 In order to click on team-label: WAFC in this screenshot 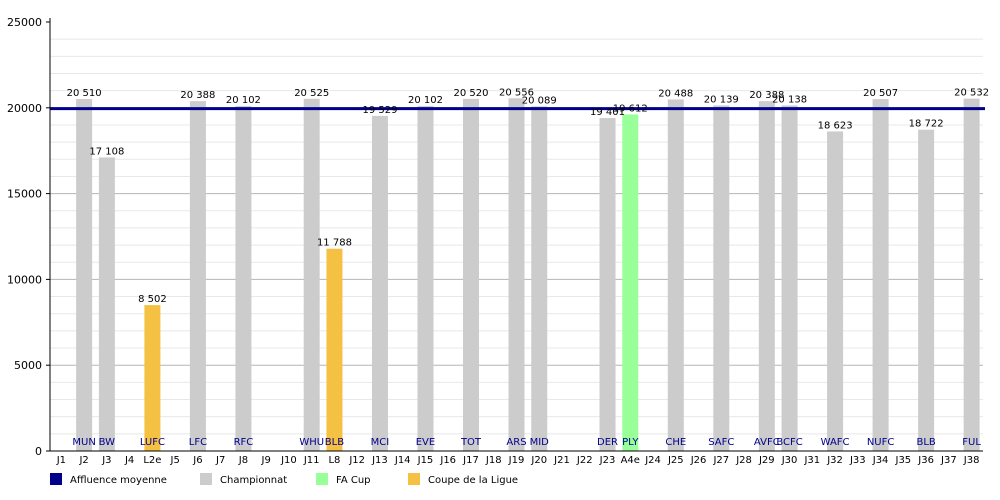, I will do `click(835, 442)`.